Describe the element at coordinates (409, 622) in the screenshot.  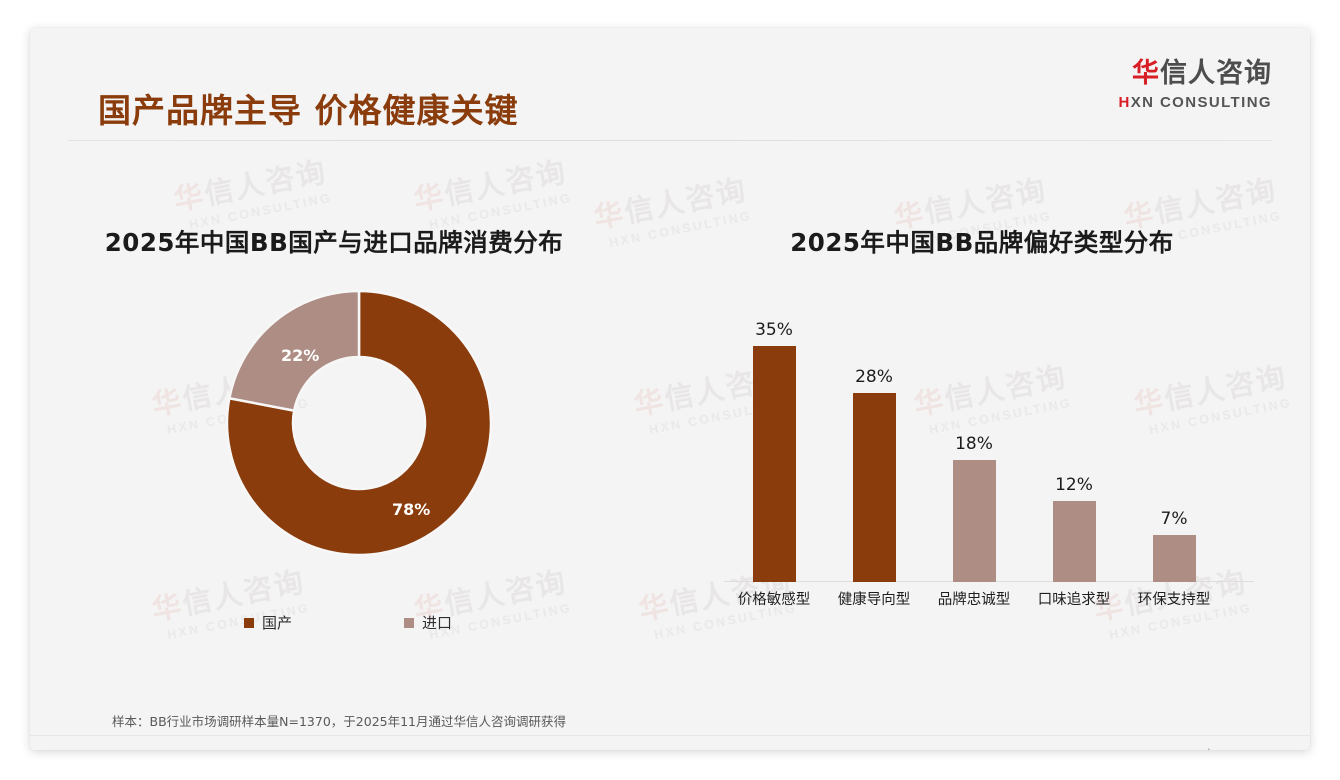
I see `legend-swatch-imported` at that location.